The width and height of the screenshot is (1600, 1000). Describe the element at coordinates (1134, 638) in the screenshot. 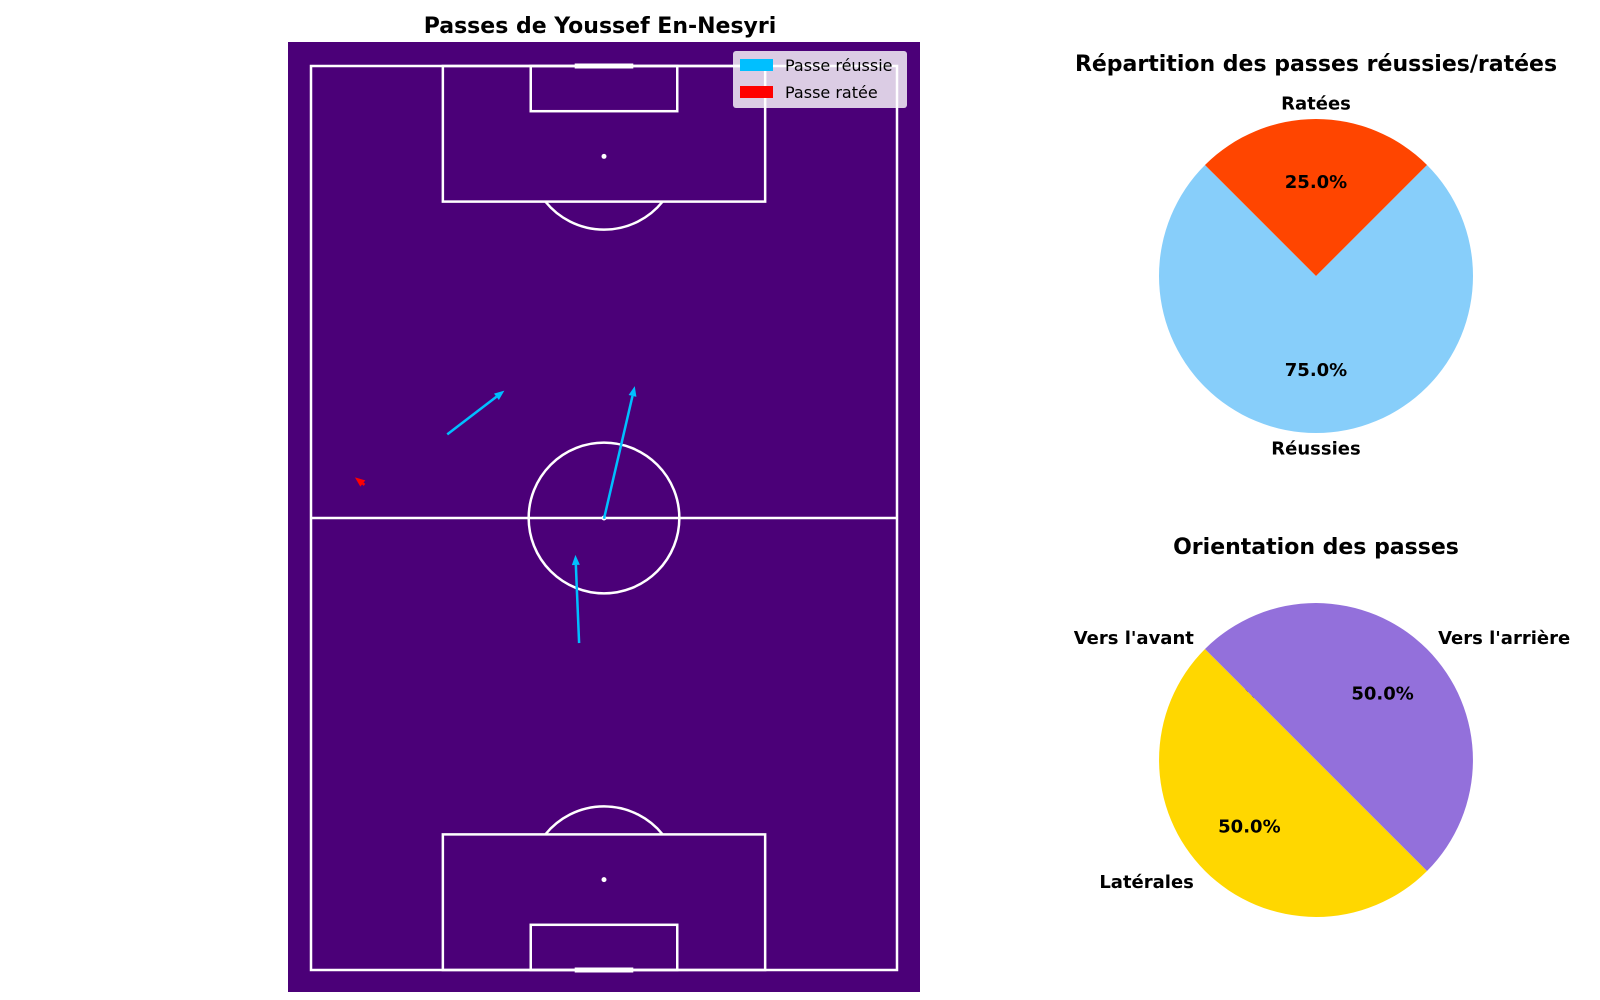

I see `pie-category-label: Vers l'avant` at that location.